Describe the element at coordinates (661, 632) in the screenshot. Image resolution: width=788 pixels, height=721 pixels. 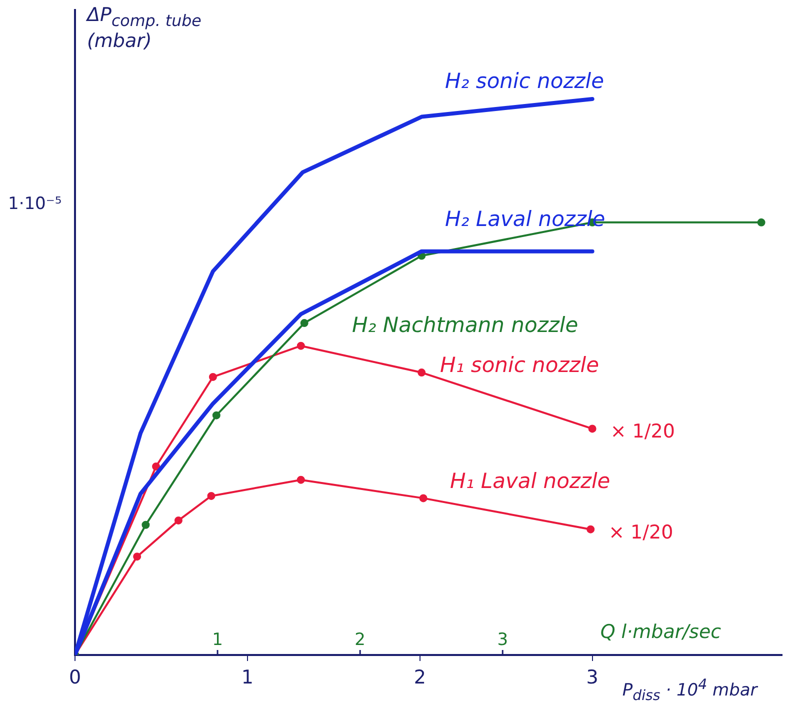
I see `x2-axis-title: Q l·mbar/sec` at that location.